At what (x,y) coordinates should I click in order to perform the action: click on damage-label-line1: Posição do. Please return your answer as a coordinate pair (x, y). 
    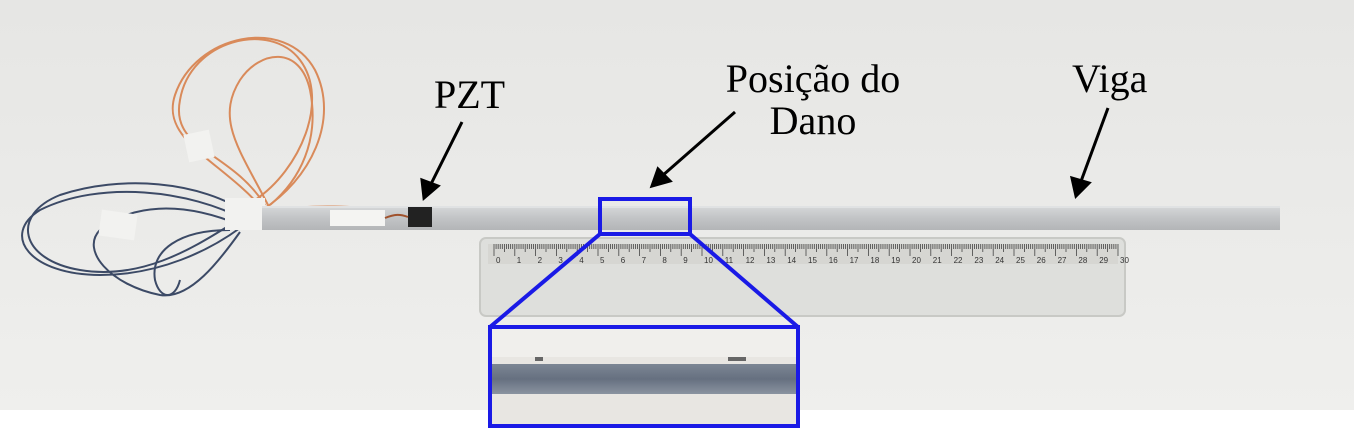
    Looking at the image, I should click on (813, 78).